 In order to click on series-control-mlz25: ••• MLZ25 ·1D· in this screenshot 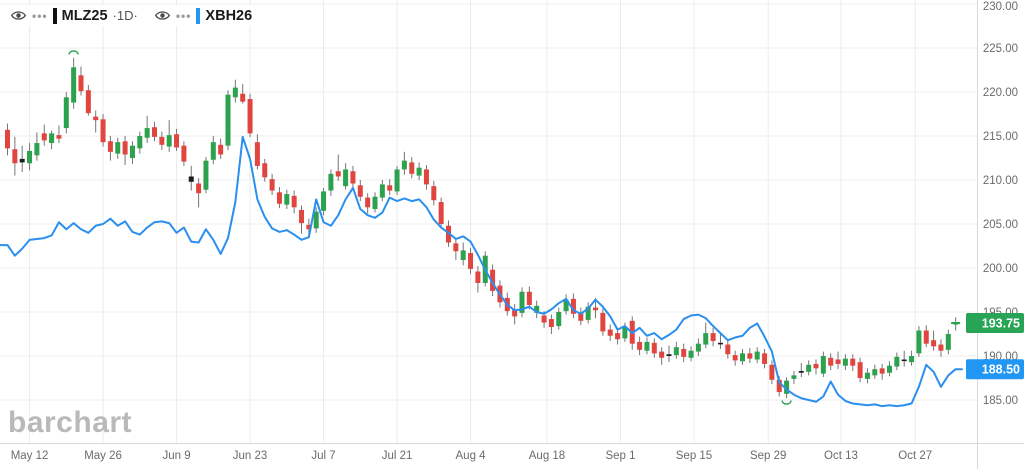, I will do `click(75, 15)`.